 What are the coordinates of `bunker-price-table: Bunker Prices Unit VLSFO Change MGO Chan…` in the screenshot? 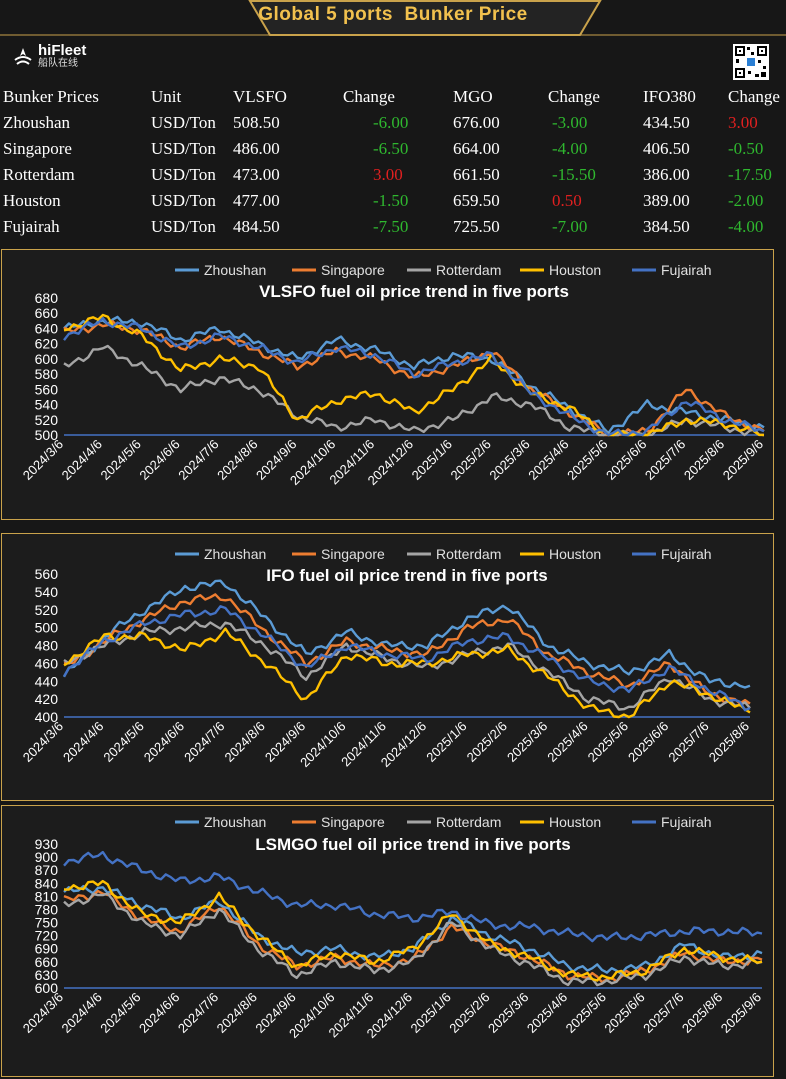 It's located at (393, 162).